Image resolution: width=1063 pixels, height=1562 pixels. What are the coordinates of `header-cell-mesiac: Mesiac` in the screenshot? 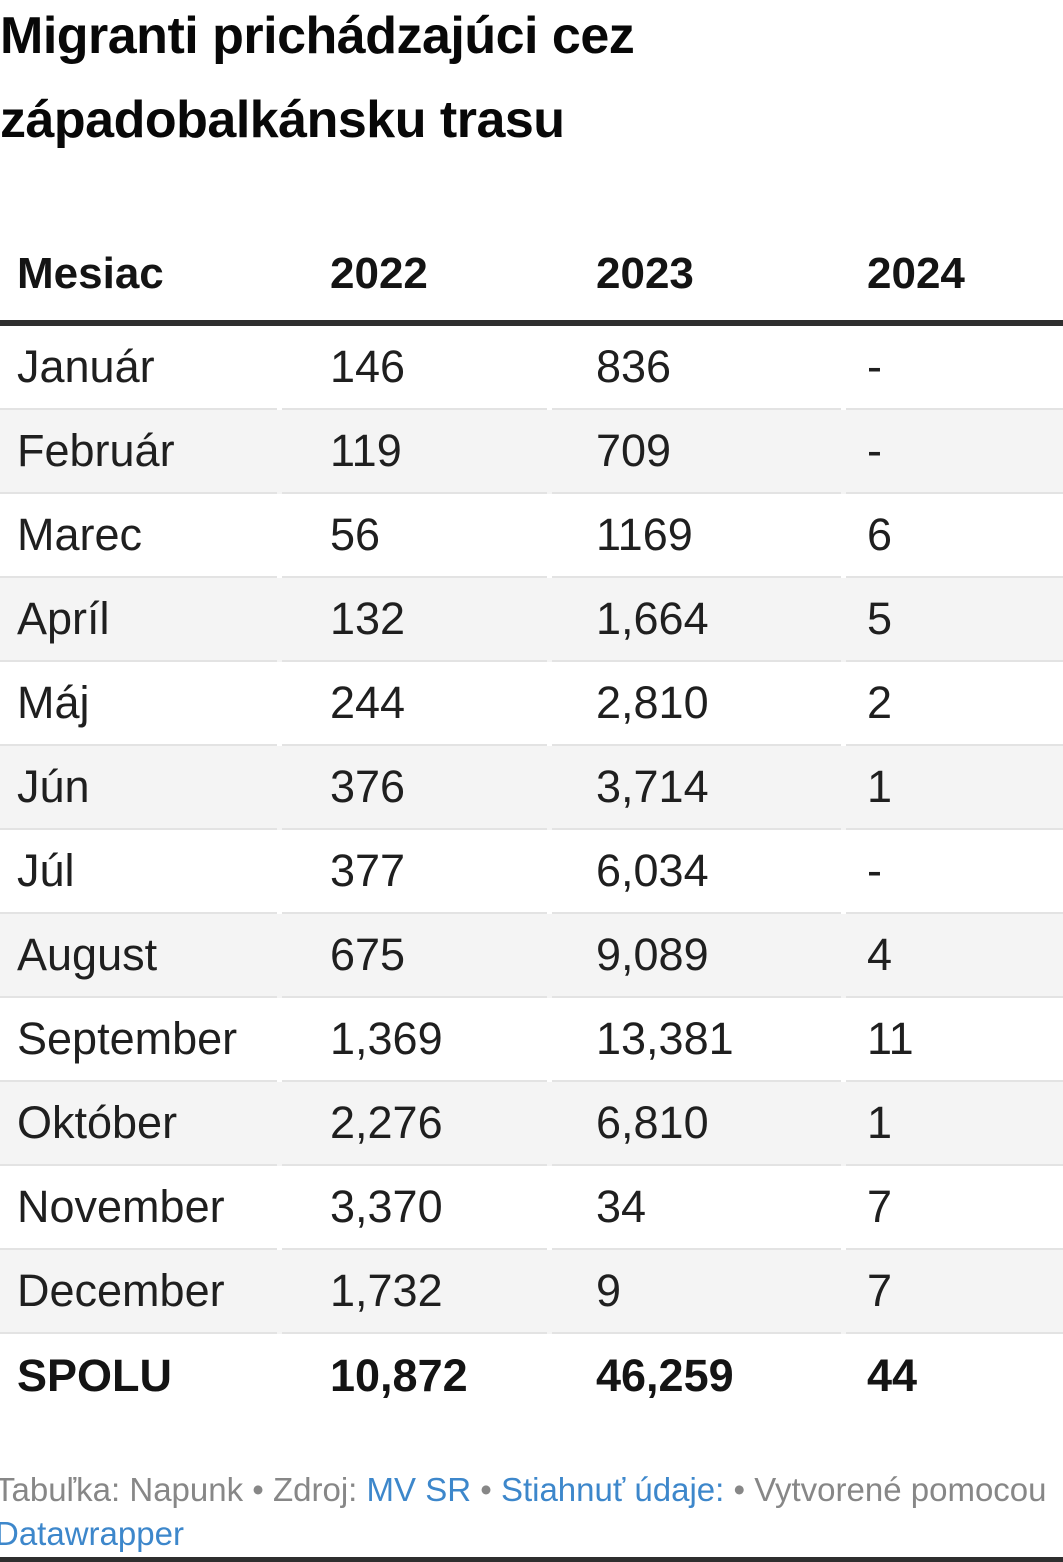 It's located at (90, 273).